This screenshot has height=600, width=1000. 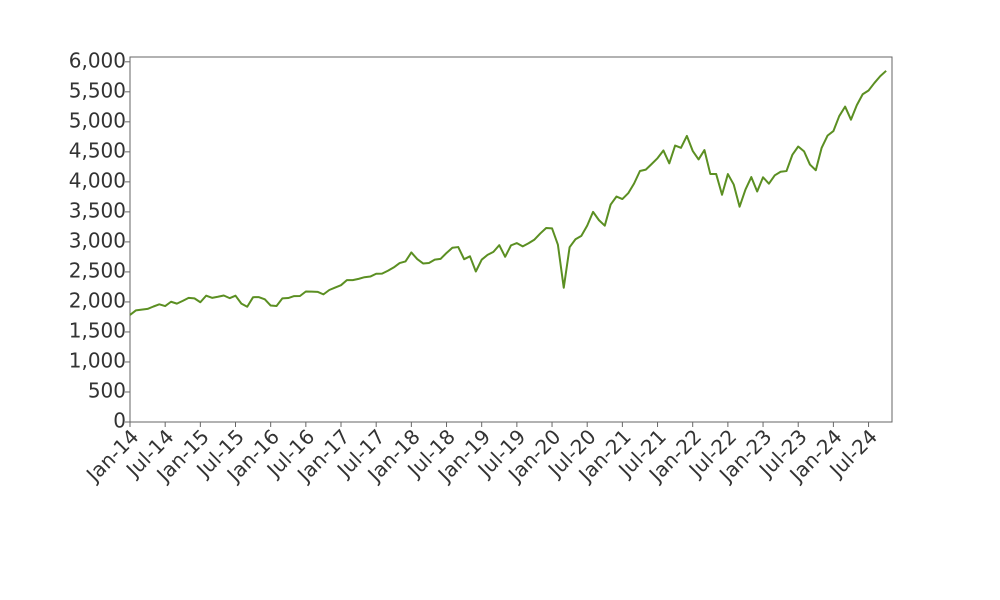 I want to click on y-tick-label: 4,000, so click(x=97, y=180).